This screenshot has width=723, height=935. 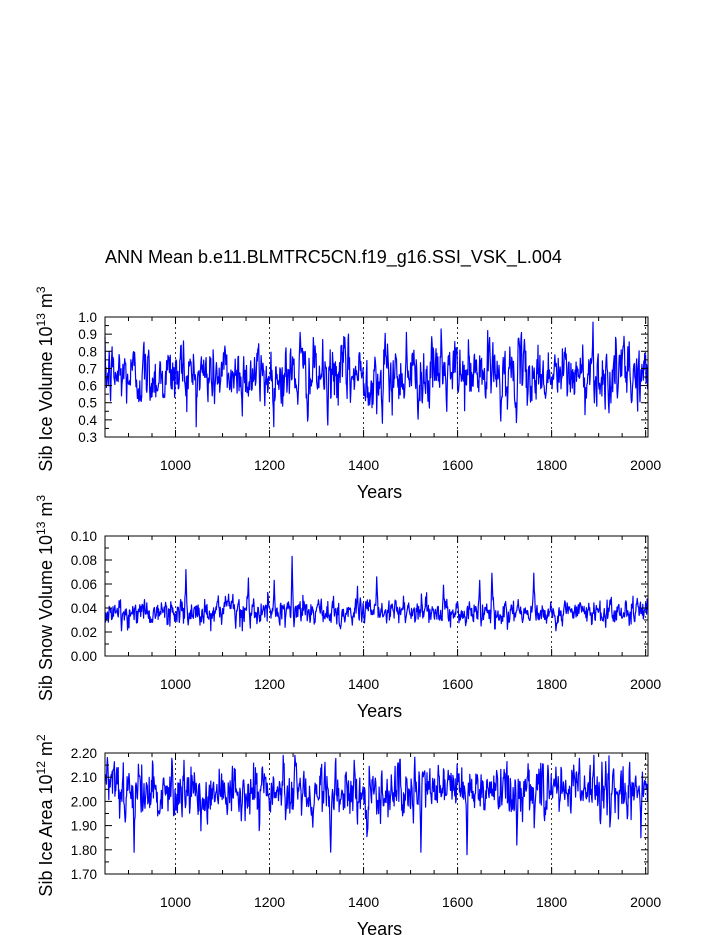 I want to click on y-tick-label: 1.70, so click(x=84, y=874).